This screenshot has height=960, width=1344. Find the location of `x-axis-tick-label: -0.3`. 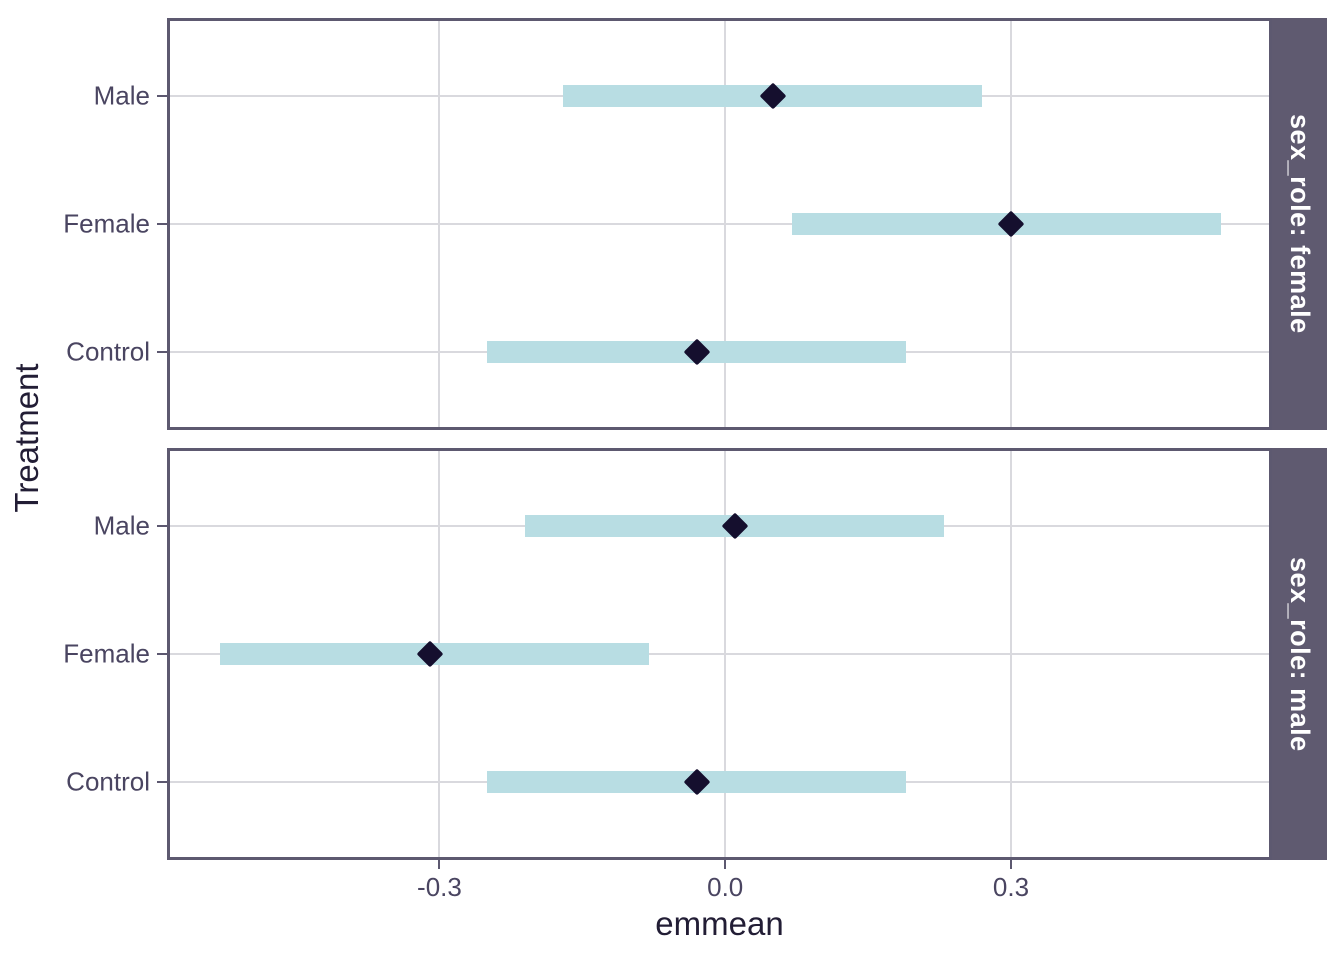

x-axis-tick-label: -0.3 is located at coordinates (439, 887).